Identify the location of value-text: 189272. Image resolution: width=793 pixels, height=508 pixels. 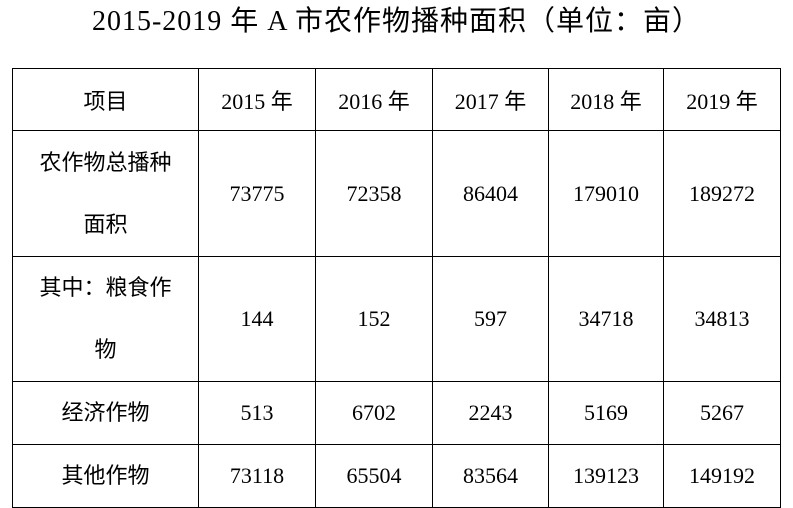
(722, 193).